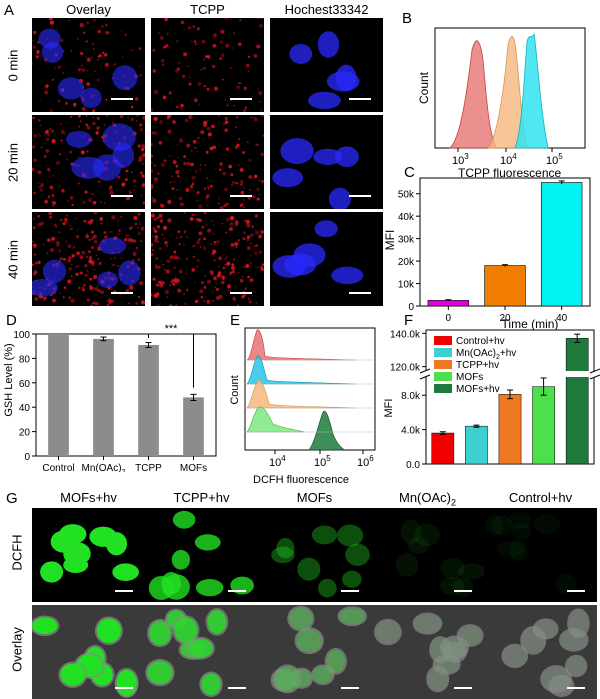  What do you see at coordinates (390, 240) in the screenshot?
I see `panel-c-ylabel: MFI` at bounding box center [390, 240].